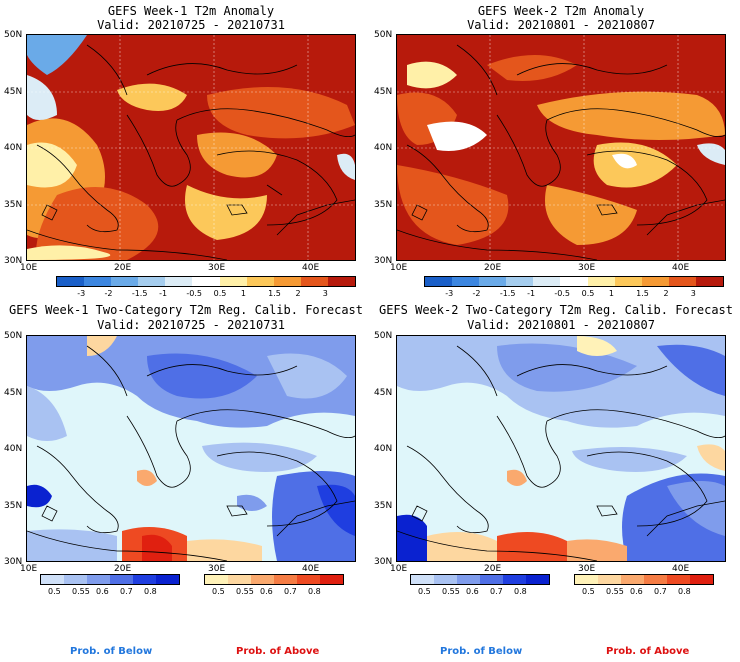 This screenshot has width=740, height=662. I want to click on prob-above-note: Prob. of Above, so click(278, 651).